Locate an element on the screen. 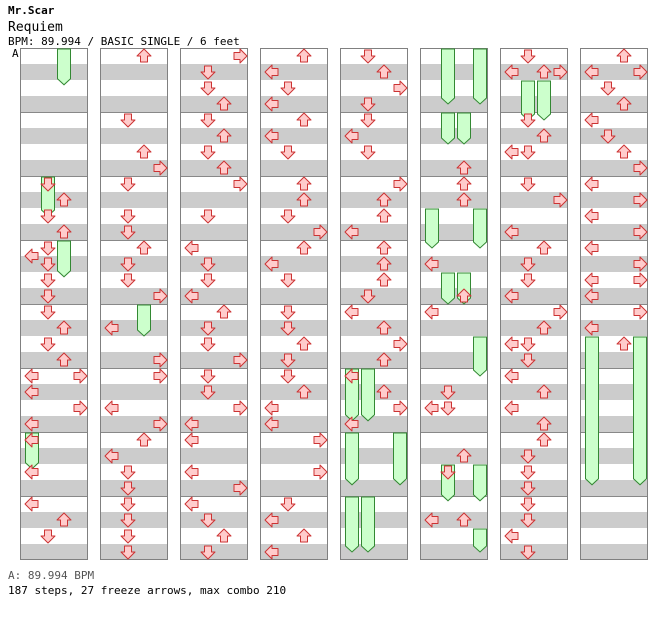 This screenshot has width=672, height=620. chart-info: BPM: 89.994 / BASIC SINGLE / 6 feet is located at coordinates (124, 41).